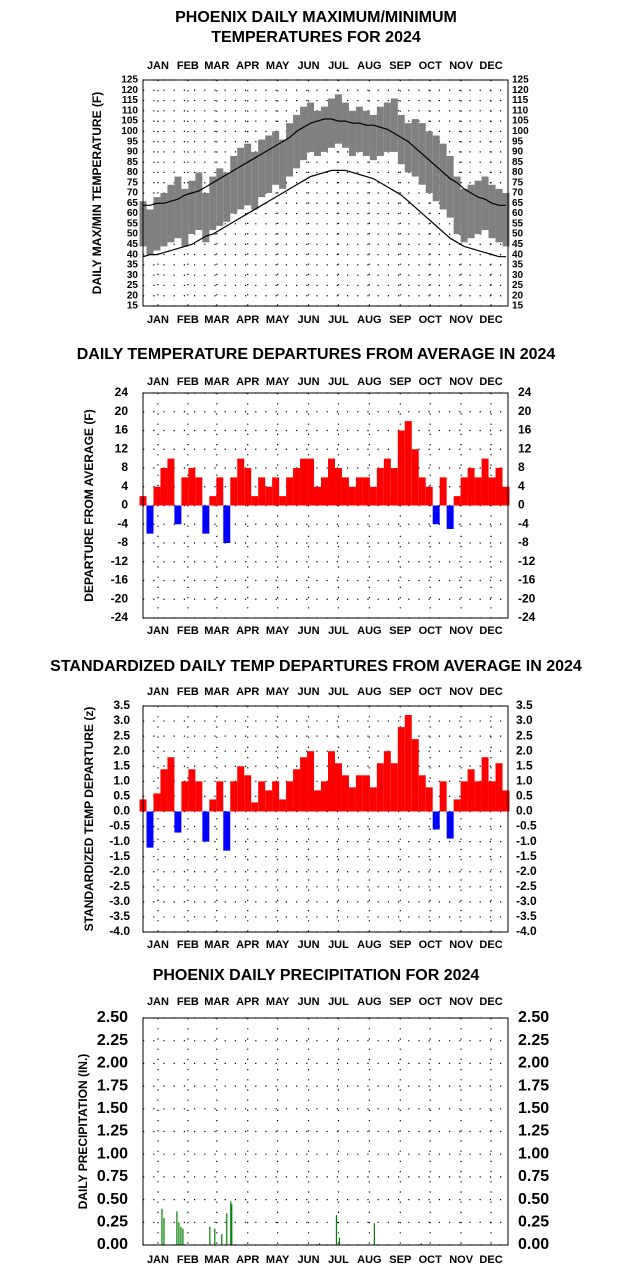 This screenshot has height=1281, width=632. I want to click on y-tick-label-right: 70, so click(518, 193).